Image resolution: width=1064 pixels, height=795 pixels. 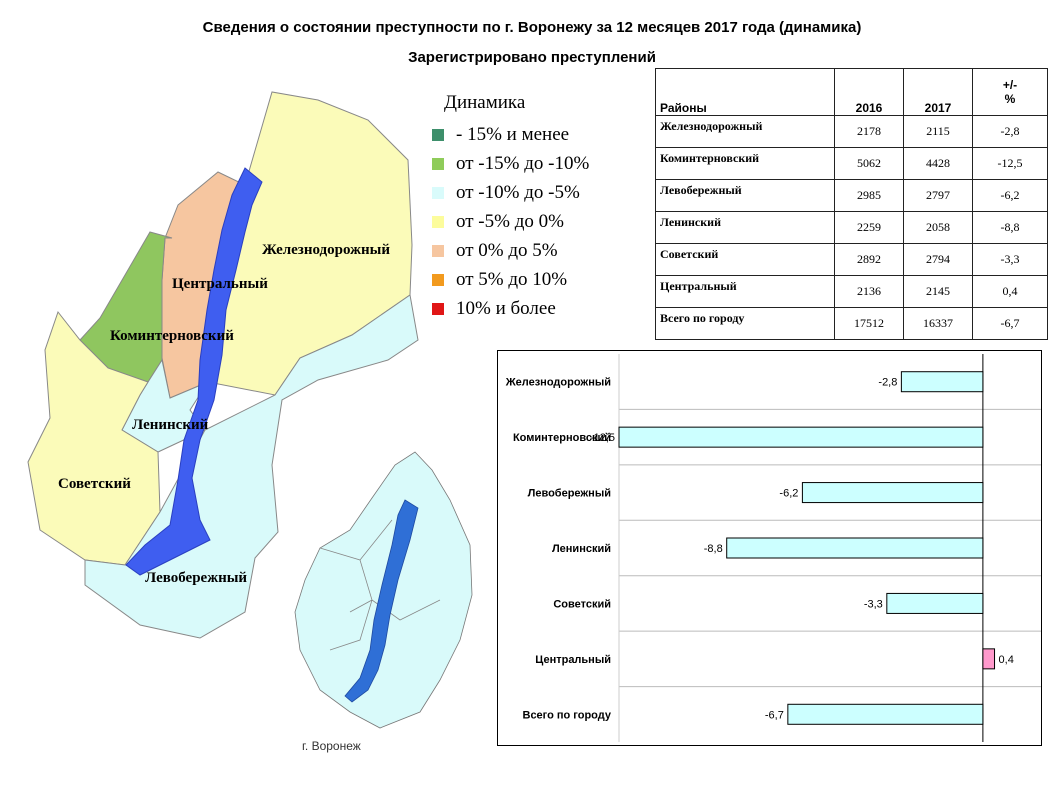 I want to click on cell-2017: 16337, so click(x=938, y=323).